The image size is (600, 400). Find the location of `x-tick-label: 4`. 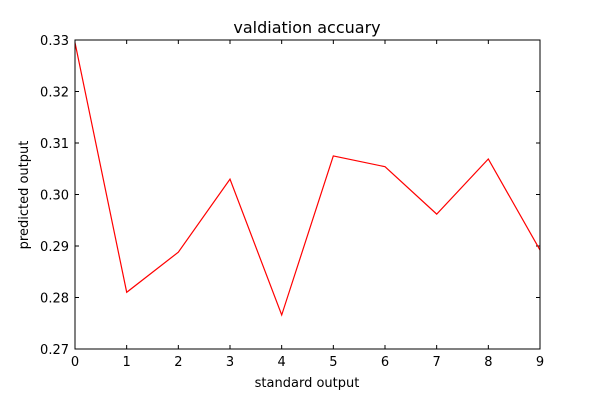

x-tick-label: 4 is located at coordinates (282, 362).